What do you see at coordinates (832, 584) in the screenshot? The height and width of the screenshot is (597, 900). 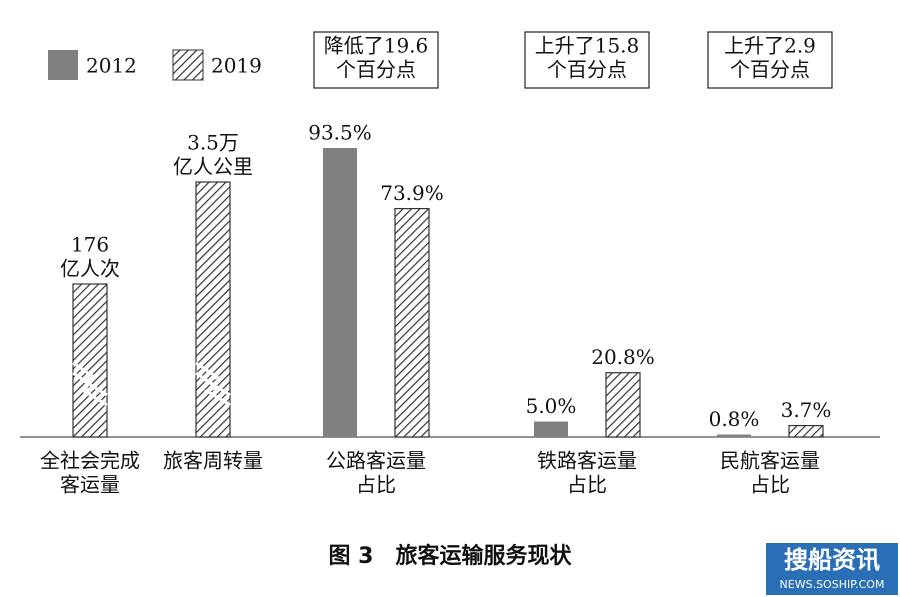 I see `watermark-url: NEWS.SOSHIP.COM` at bounding box center [832, 584].